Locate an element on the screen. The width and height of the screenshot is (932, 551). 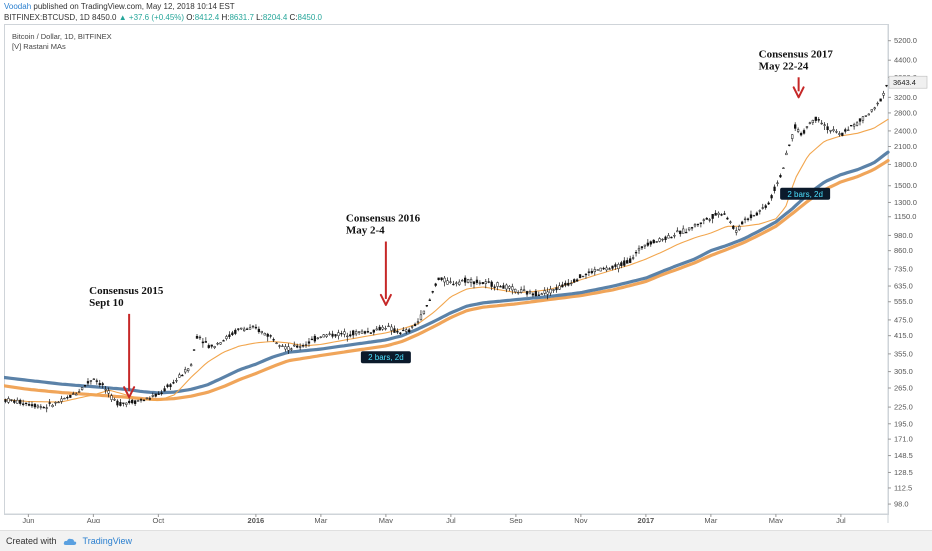
tradingview-cloud-icon is located at coordinates (69, 541).